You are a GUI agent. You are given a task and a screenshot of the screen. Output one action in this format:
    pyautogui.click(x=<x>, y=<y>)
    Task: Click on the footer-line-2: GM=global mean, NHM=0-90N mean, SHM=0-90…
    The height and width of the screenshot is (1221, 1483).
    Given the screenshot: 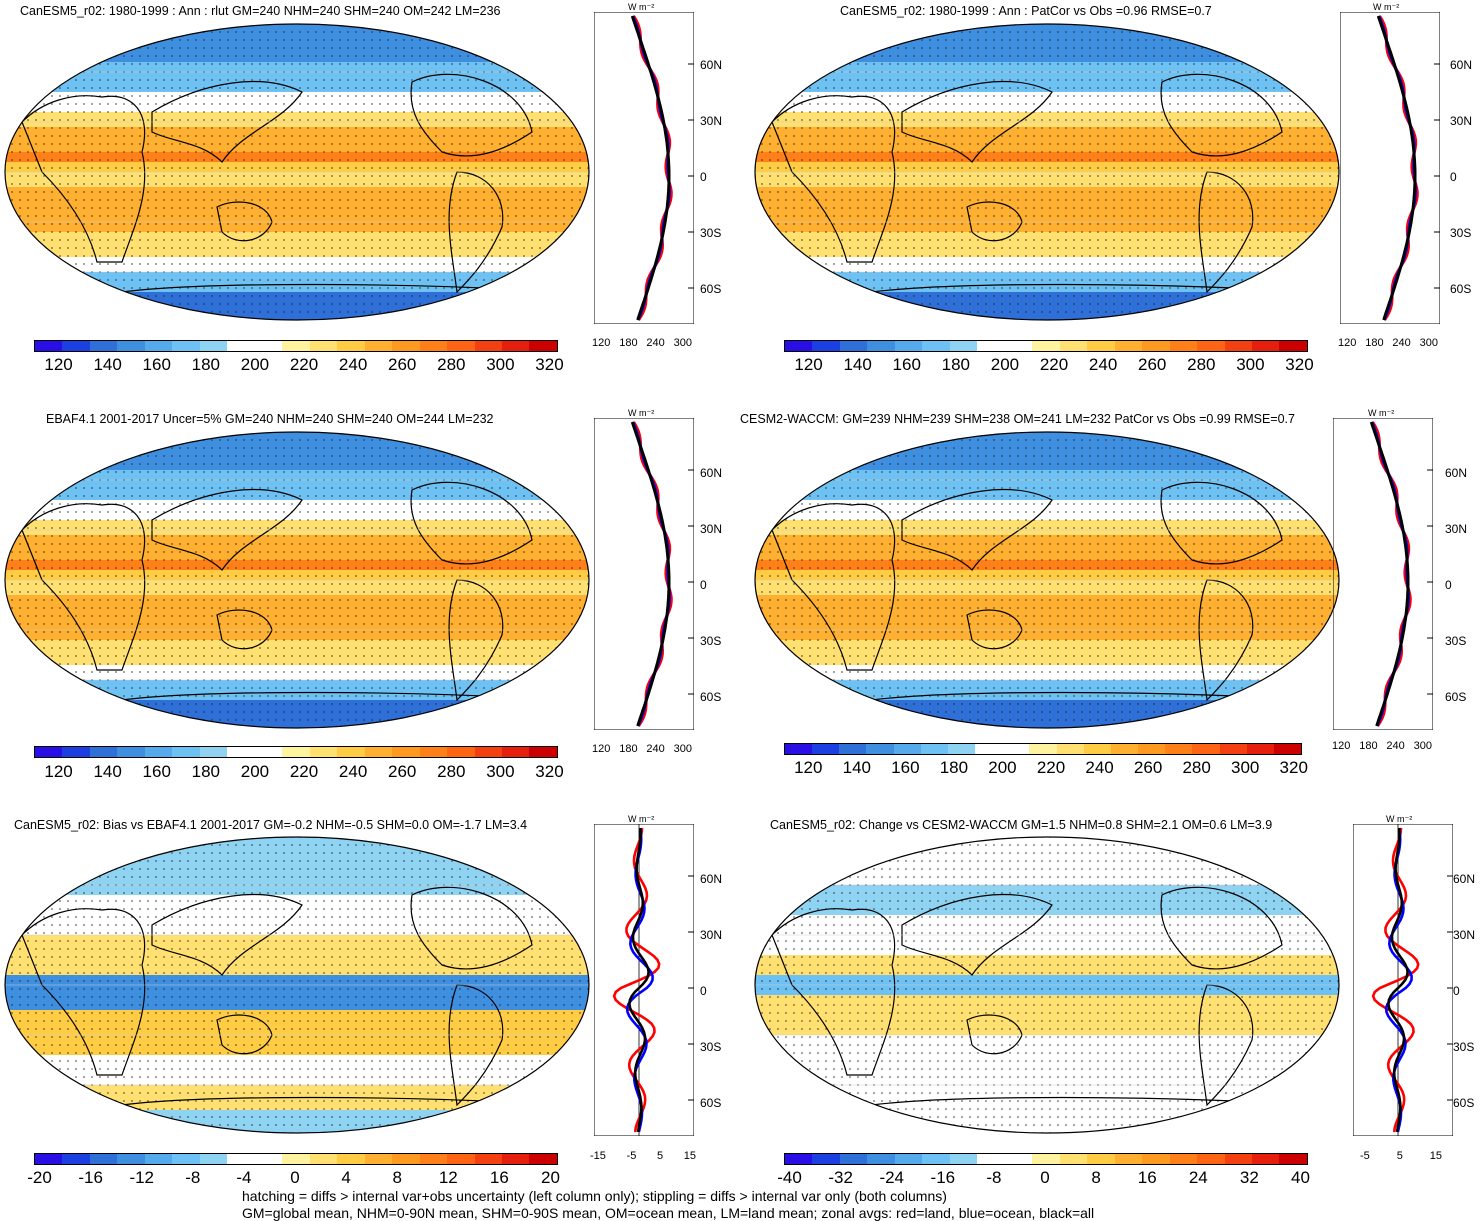 What is the action you would take?
    pyautogui.click(x=668, y=1213)
    